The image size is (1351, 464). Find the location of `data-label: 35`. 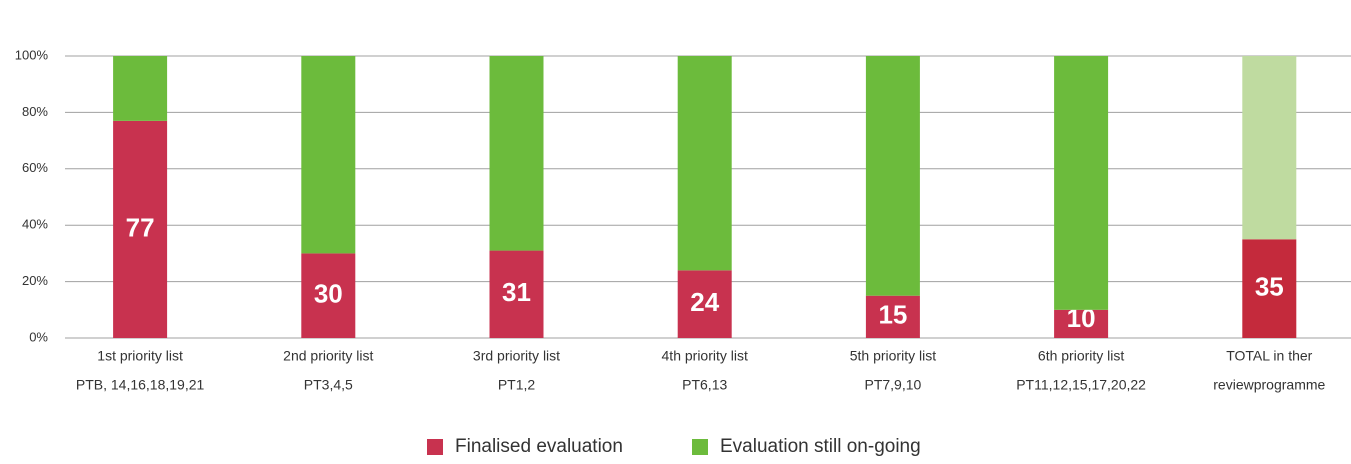

data-label: 35 is located at coordinates (1269, 287).